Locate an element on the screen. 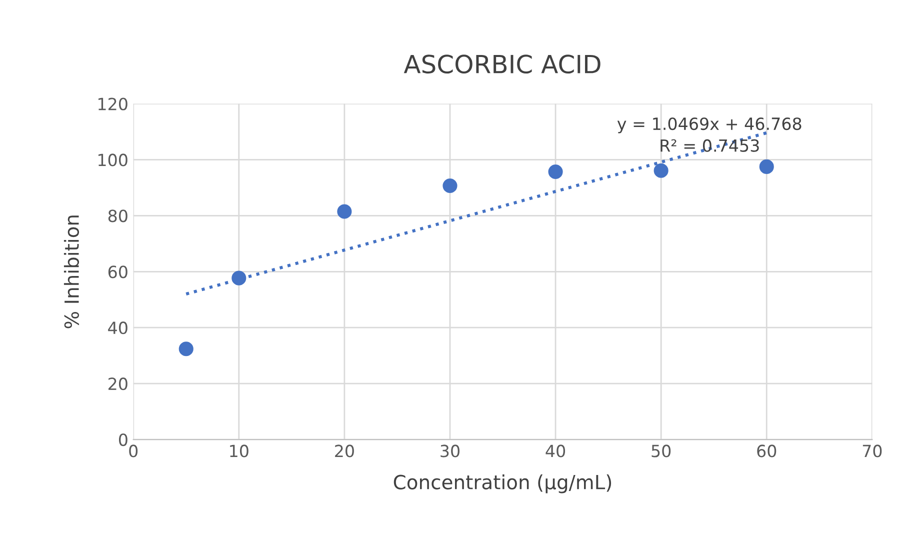 The image size is (901, 546). x-tick-label: 40 is located at coordinates (556, 451).